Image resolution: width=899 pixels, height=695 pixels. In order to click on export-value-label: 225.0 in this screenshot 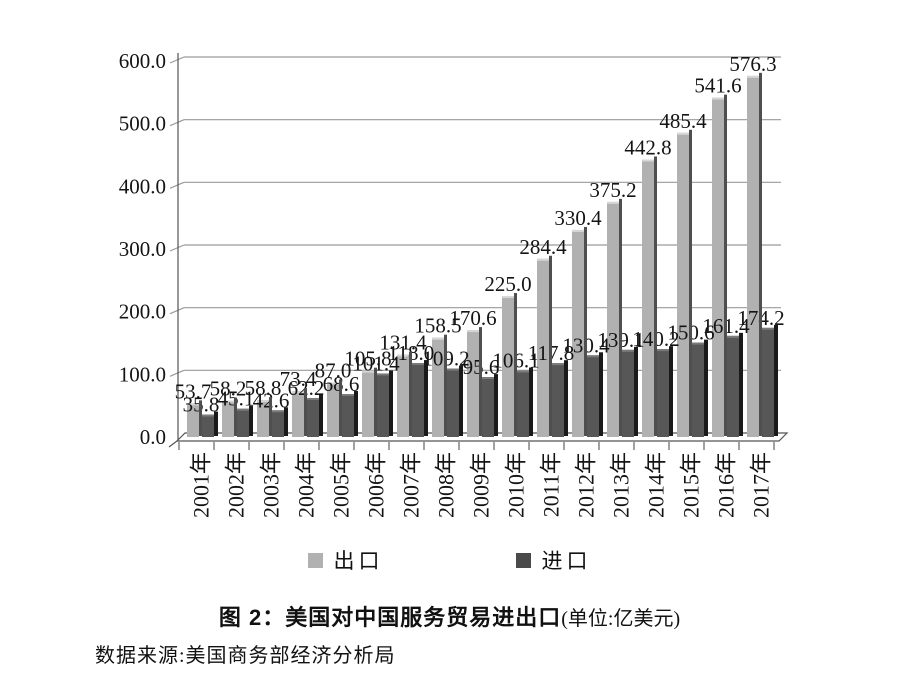, I will do `click(507, 284)`.